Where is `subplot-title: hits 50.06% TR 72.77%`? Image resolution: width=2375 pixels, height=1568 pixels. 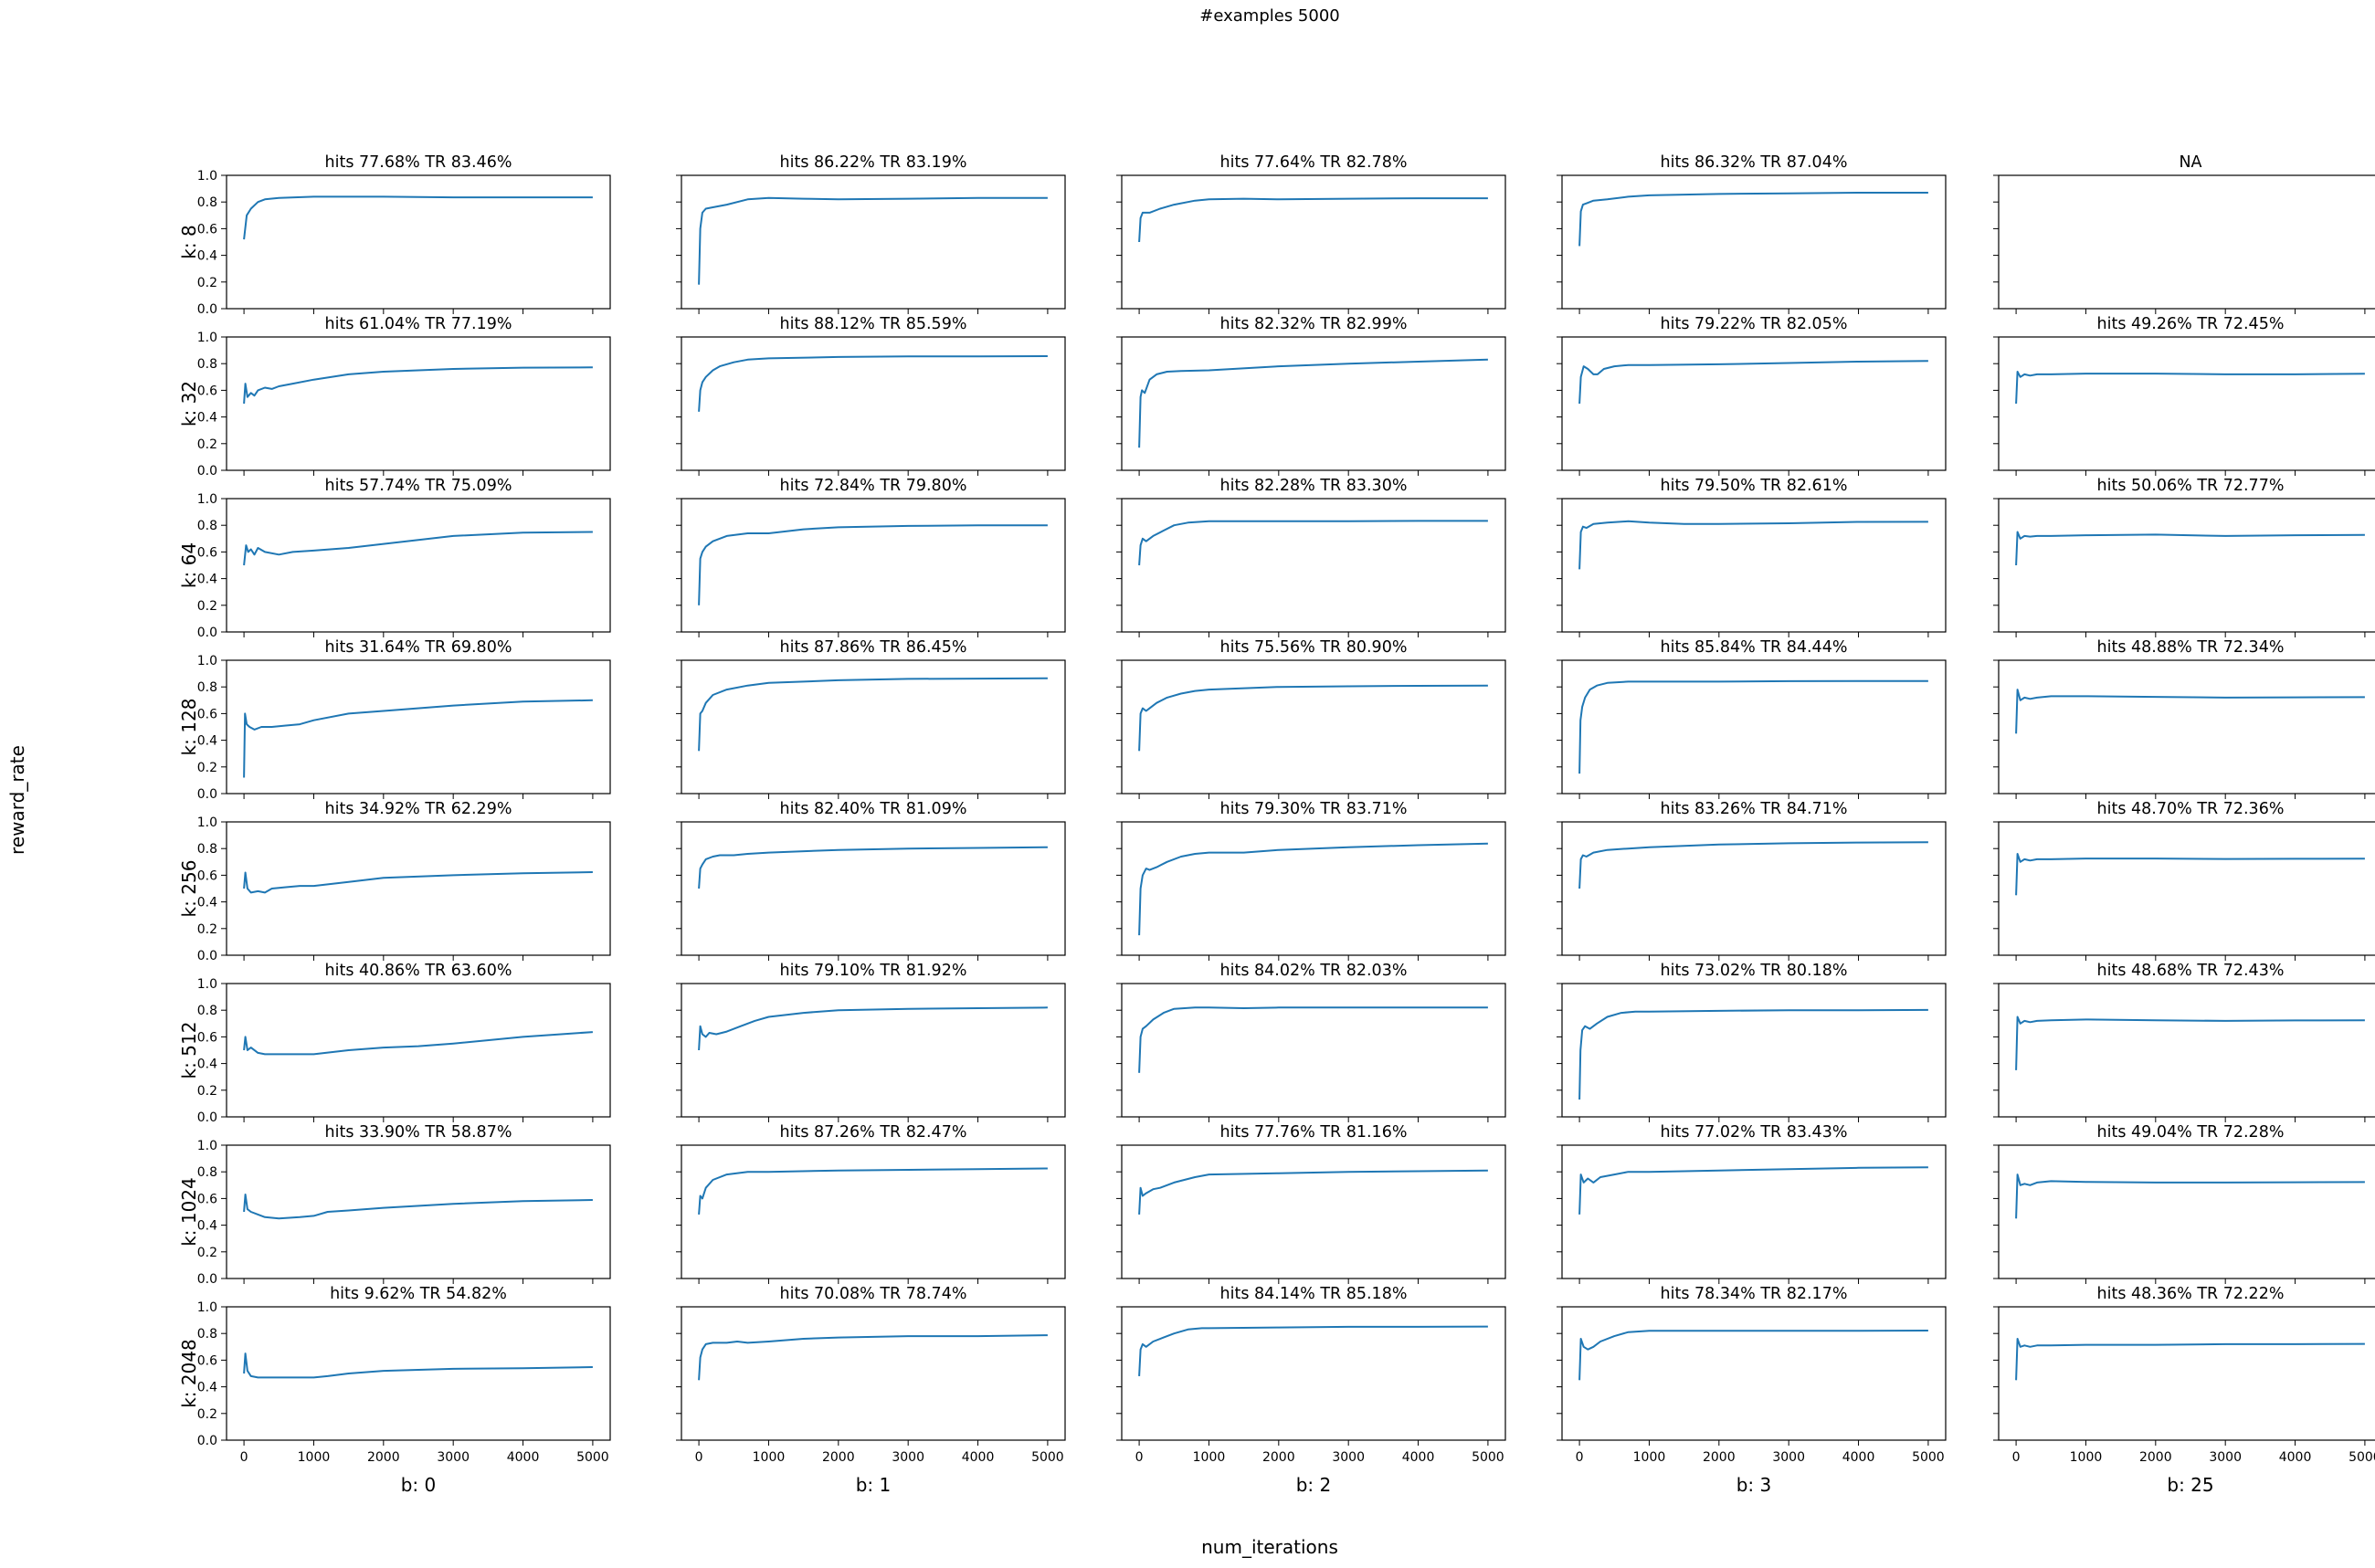
subplot-title: hits 50.06% TR 72.77% is located at coordinates (2191, 486).